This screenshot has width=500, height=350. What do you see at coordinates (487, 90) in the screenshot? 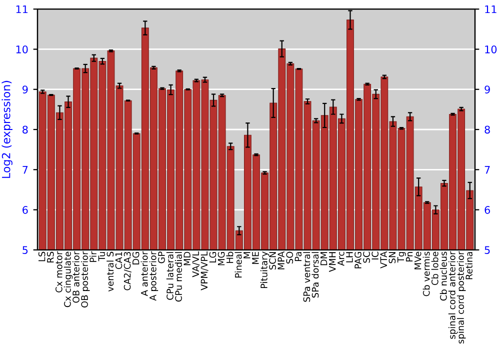
I see `y2-tick-label: 9` at bounding box center [487, 90].